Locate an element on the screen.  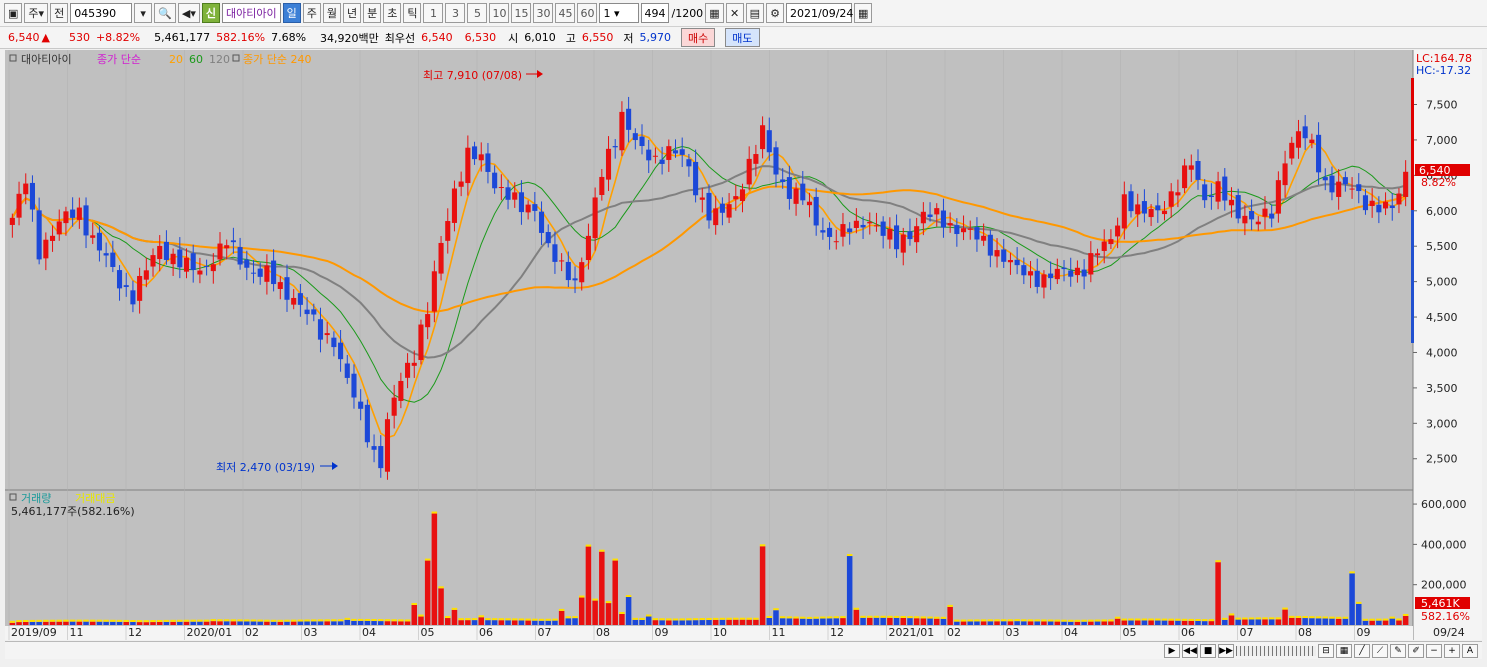
scroll-next-icon: ▶▶ is located at coordinates (1226, 650).